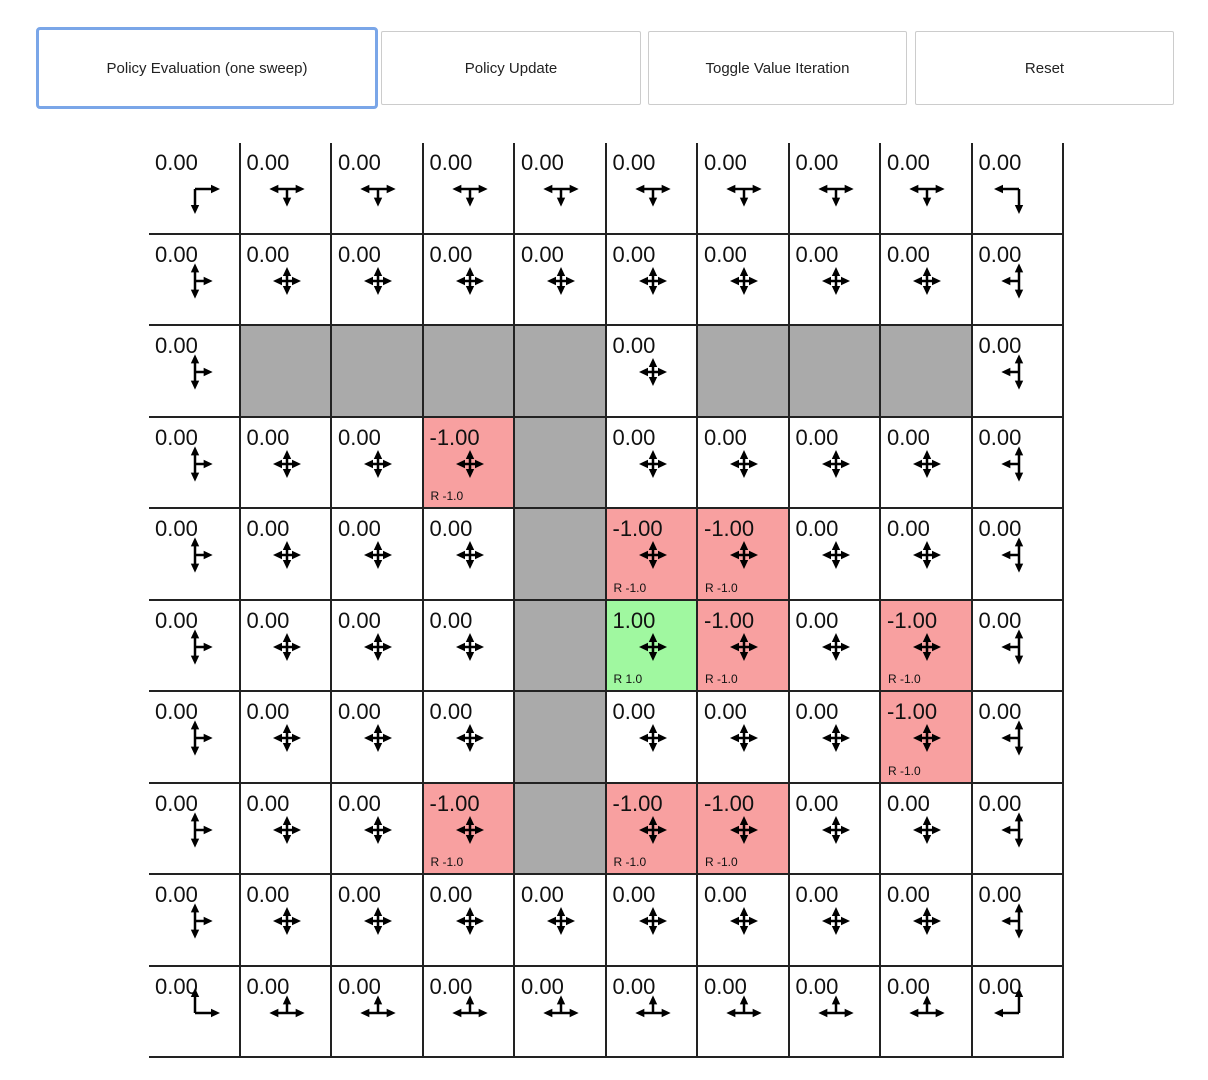 This screenshot has width=1208, height=1080. I want to click on grid-cell: R 1.0 1.00, so click(652, 646).